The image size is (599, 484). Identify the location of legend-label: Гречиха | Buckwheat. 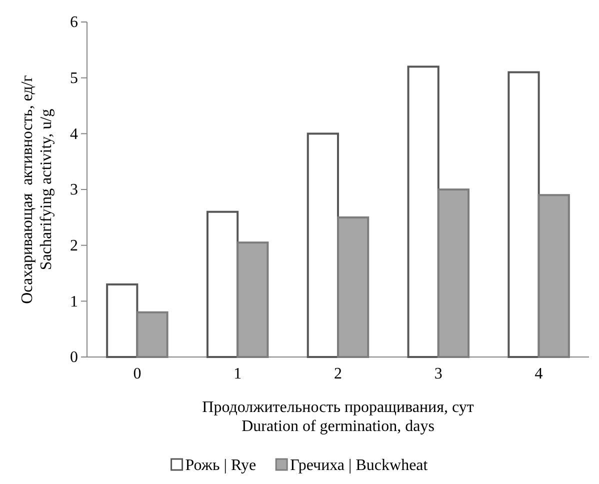
(359, 465).